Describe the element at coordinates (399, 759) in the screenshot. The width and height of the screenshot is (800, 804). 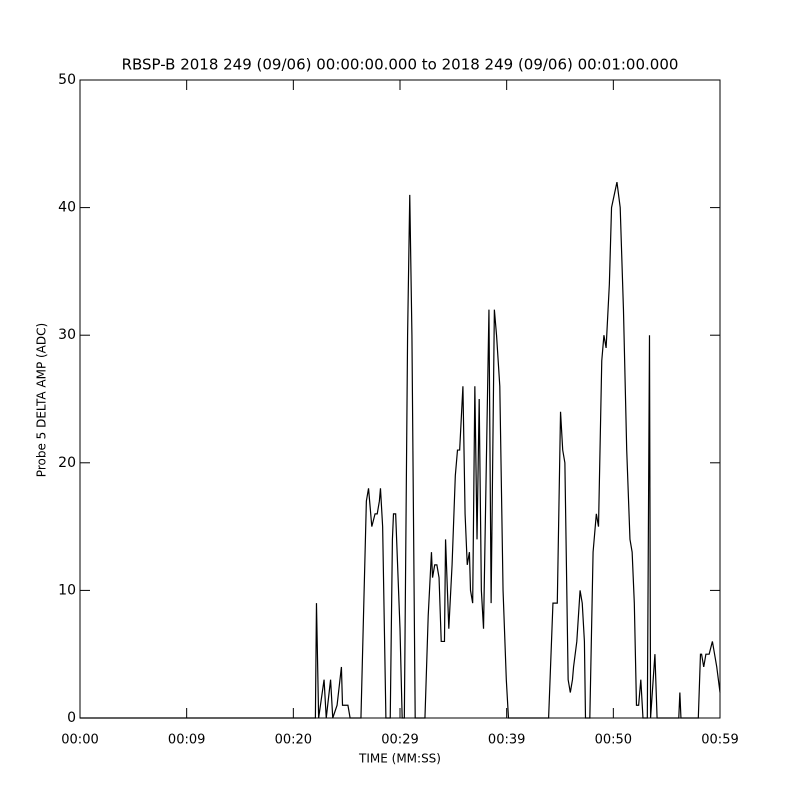
I see `x-axis-label: TIME (MM:SS)` at that location.